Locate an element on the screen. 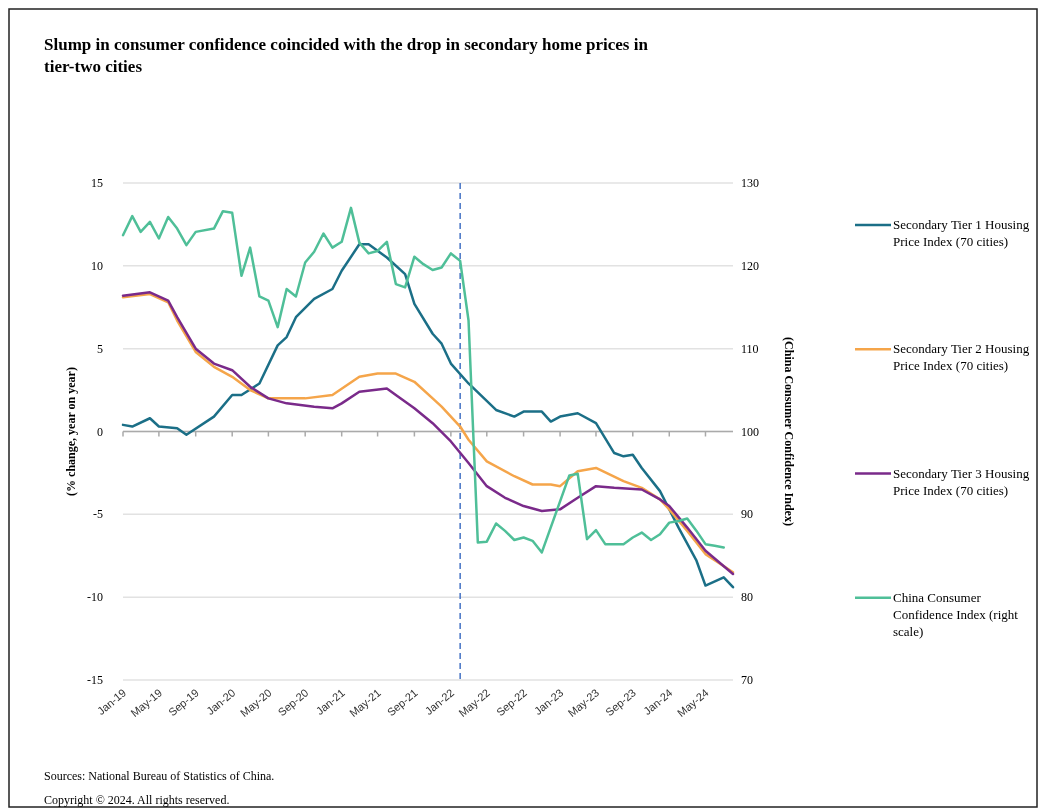 The height and width of the screenshot is (811, 1045). y-tick-label: 10 is located at coordinates (97, 265).